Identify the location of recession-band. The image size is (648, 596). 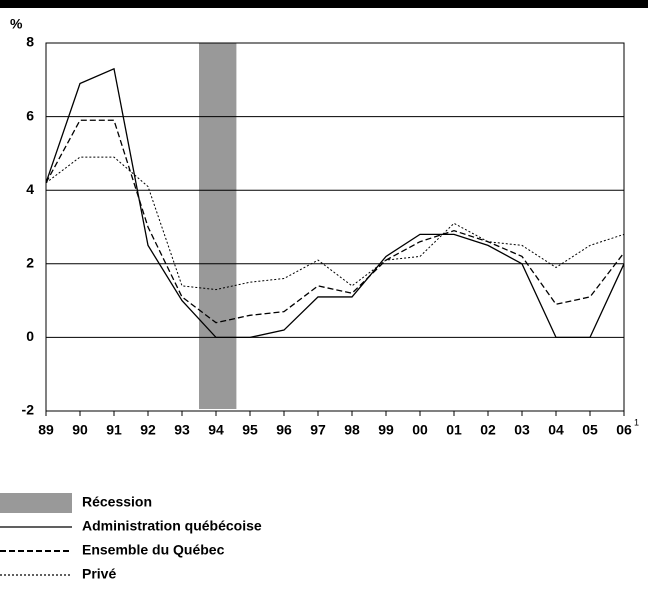
(218, 226).